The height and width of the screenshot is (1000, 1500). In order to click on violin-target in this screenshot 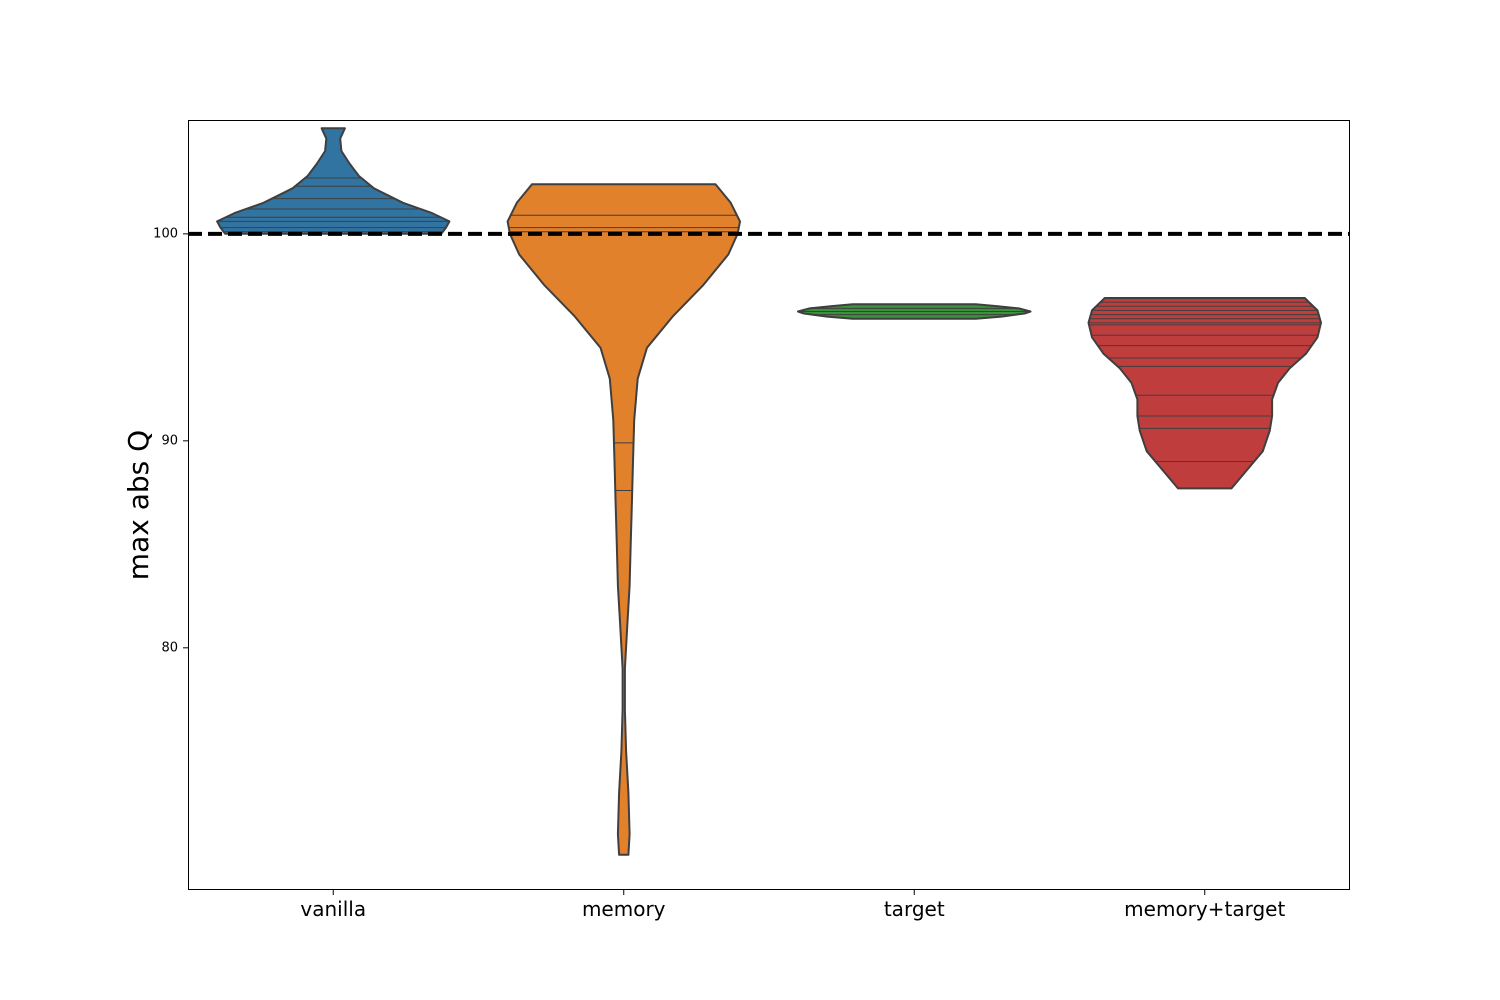, I will do `click(914, 311)`.